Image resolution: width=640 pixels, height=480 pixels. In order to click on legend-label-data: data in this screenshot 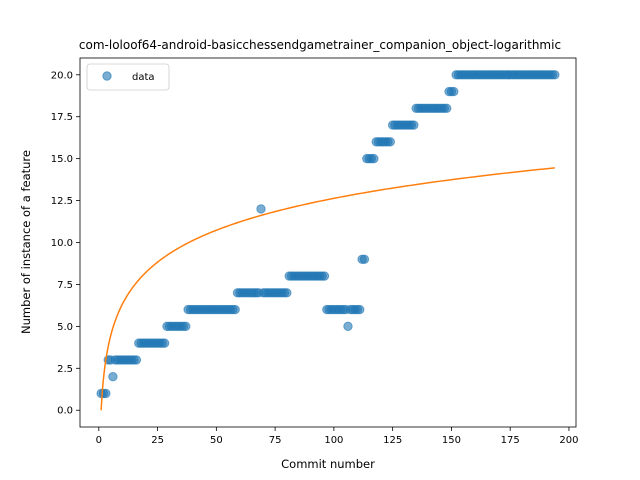, I will do `click(143, 77)`.